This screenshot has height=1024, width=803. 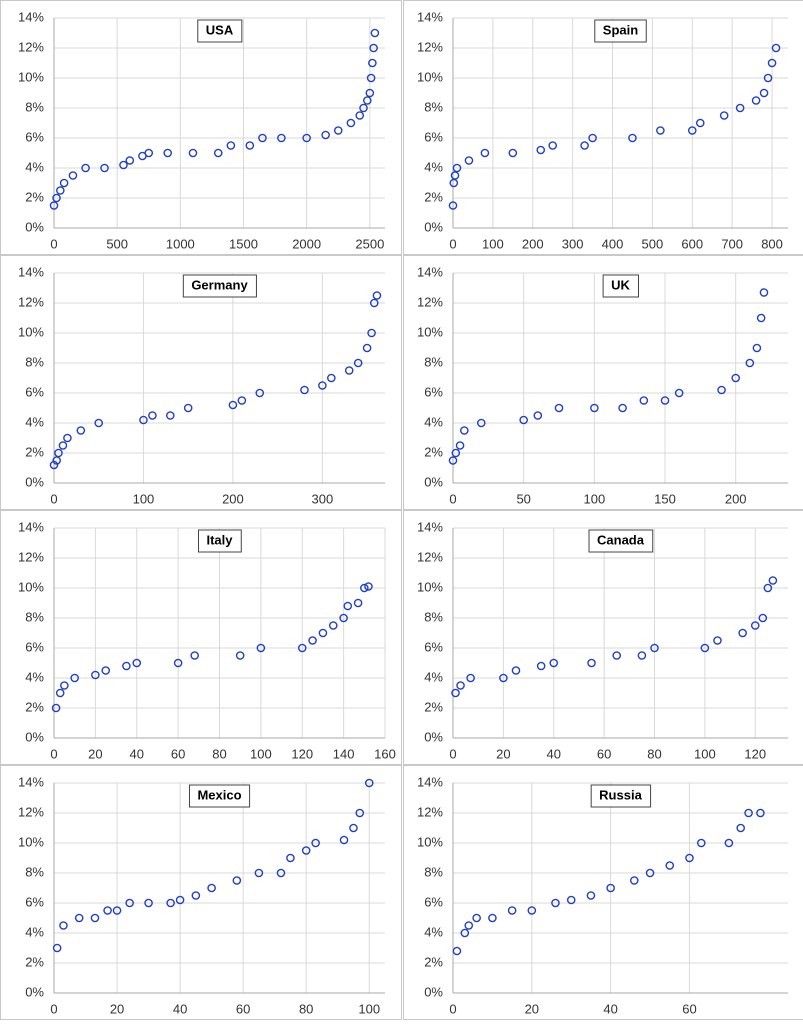 What do you see at coordinates (523, 498) in the screenshot?
I see `x-tick-label: 50` at bounding box center [523, 498].